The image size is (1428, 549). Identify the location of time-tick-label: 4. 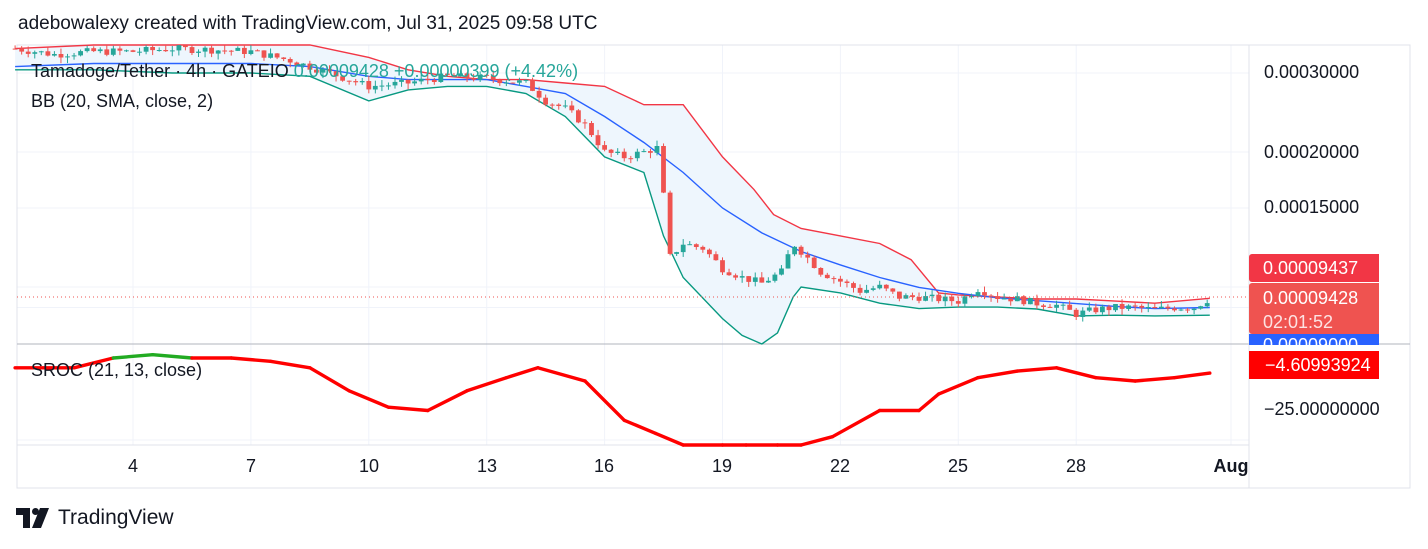
(133, 466).